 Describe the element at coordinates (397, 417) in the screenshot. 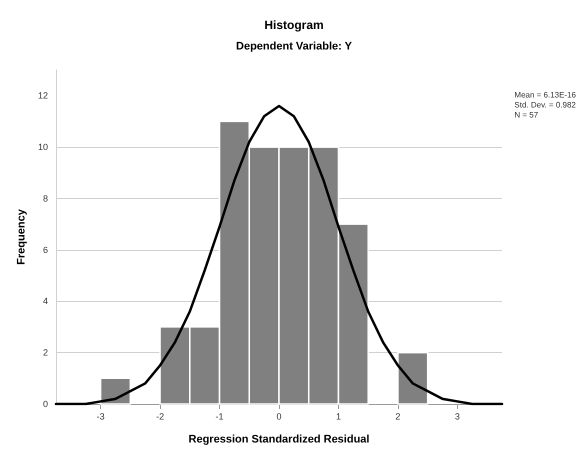

I see `x-tick-label: 2` at that location.